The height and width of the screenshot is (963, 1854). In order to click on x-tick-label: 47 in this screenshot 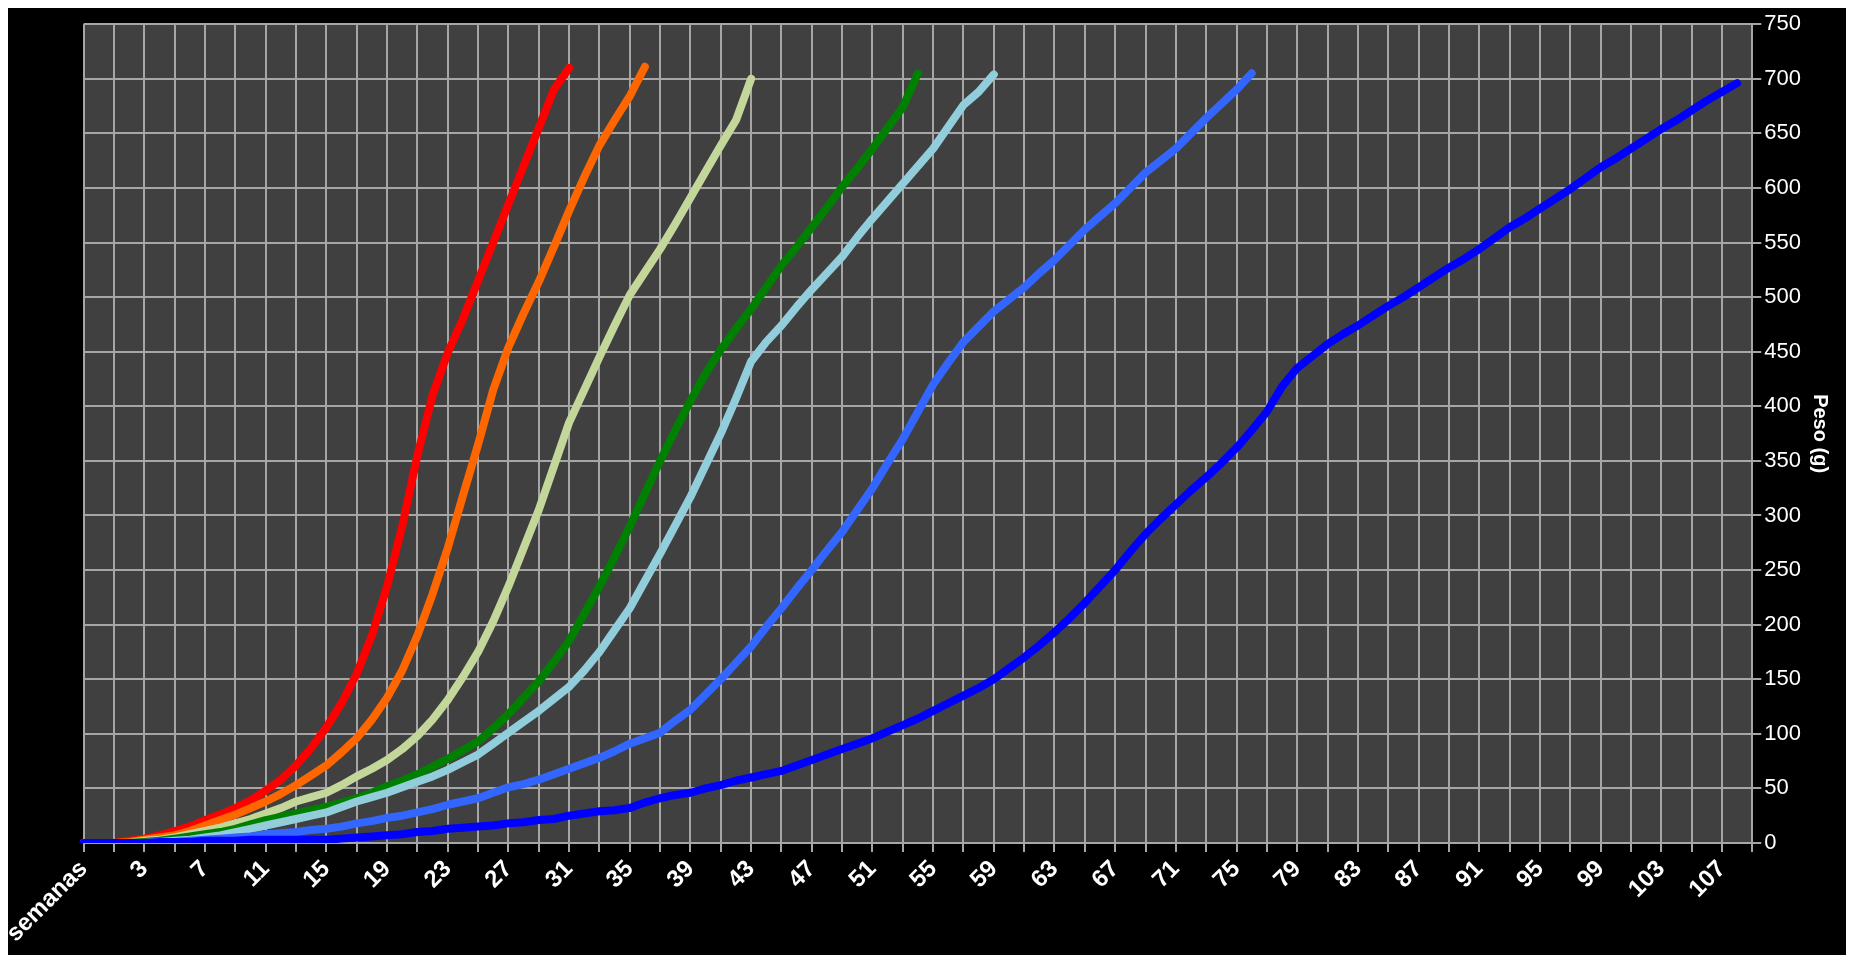, I will do `click(801, 873)`.